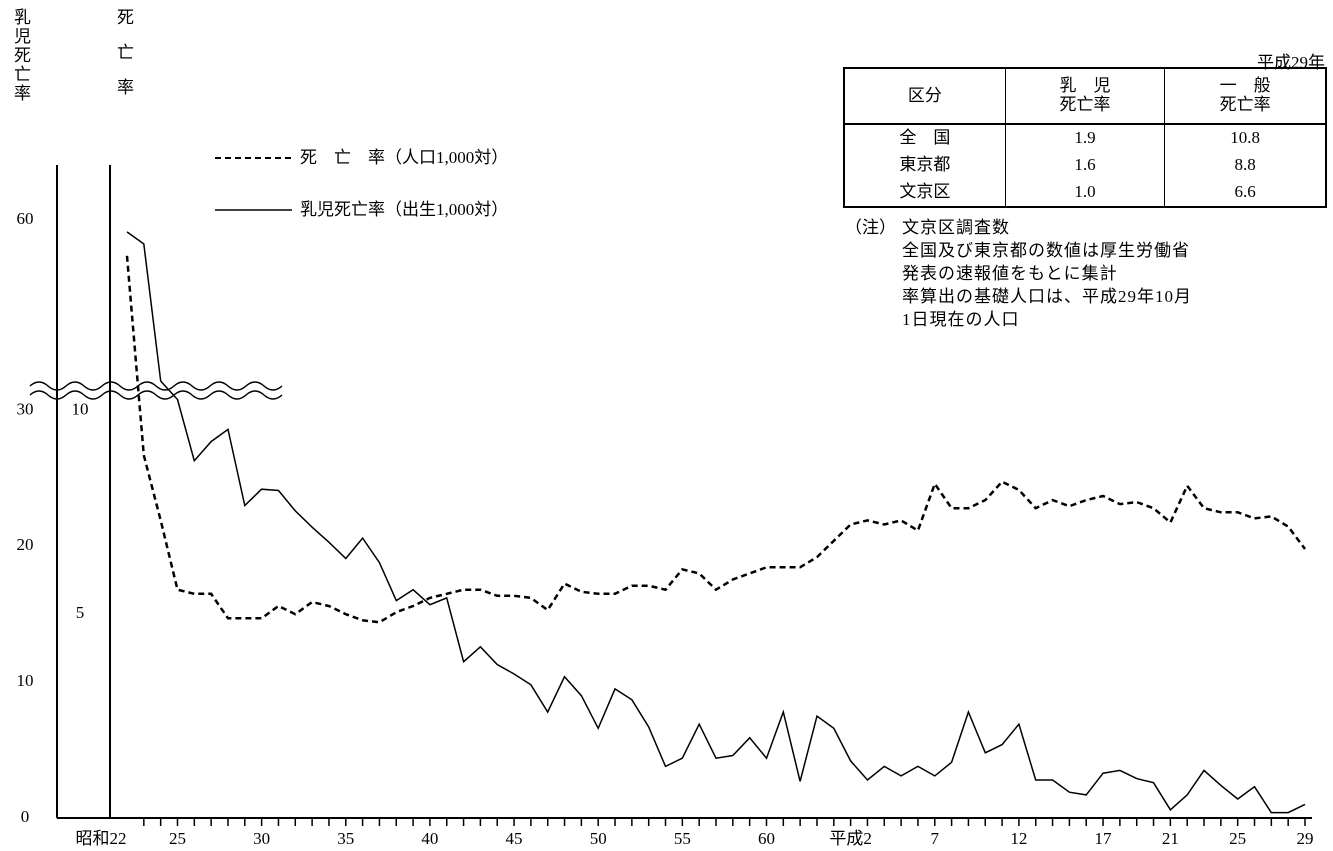 This screenshot has width=1333, height=851. I want to click on x-tick-label: 35, so click(345, 838).